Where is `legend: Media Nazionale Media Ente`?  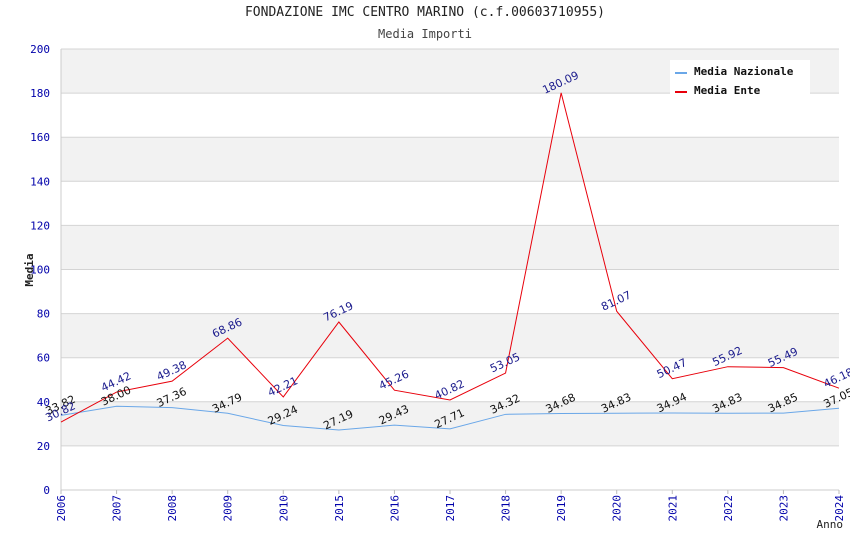 legend: Media Nazionale Media Ente is located at coordinates (740, 79).